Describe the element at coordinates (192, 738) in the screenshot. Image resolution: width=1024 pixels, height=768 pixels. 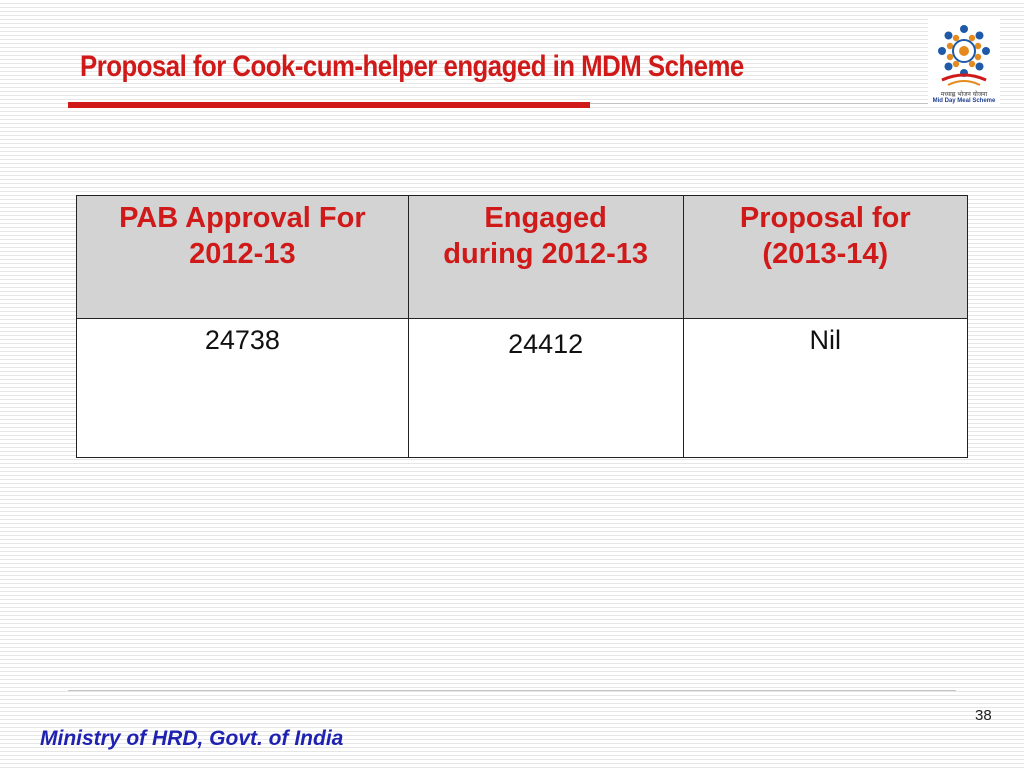
I see `footer-organization: Ministry of HRD, Govt. of India` at that location.